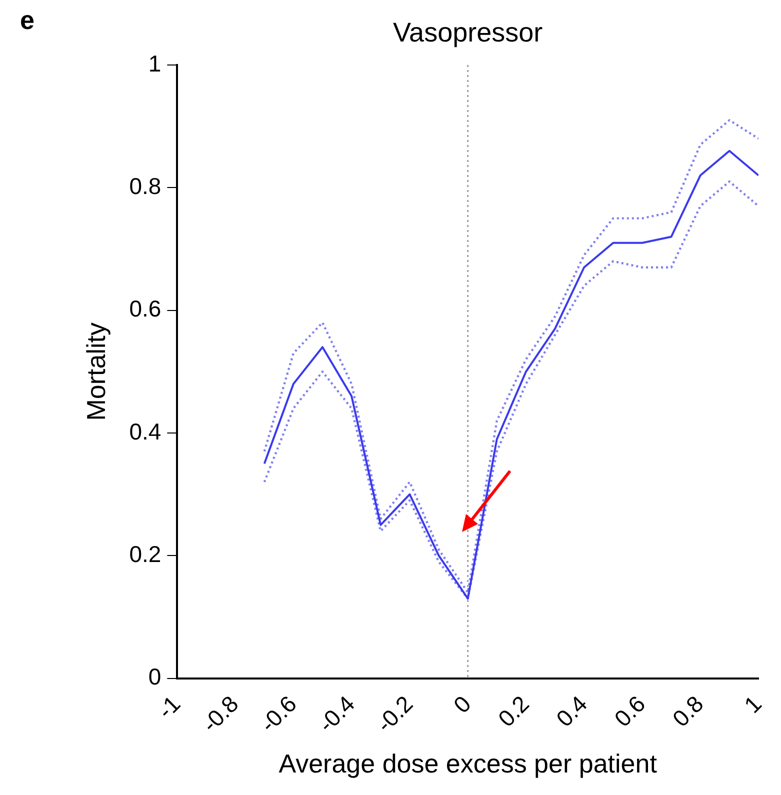  Describe the element at coordinates (155, 677) in the screenshot. I see `y-tick-label: 0` at that location.